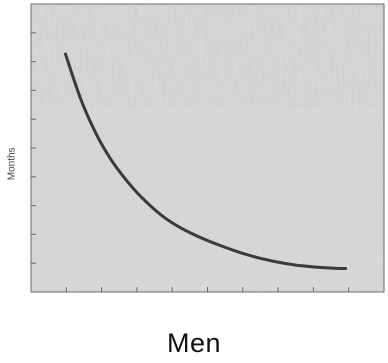  What do you see at coordinates (207, 289) in the screenshot?
I see `x-axis-ticks` at bounding box center [207, 289].